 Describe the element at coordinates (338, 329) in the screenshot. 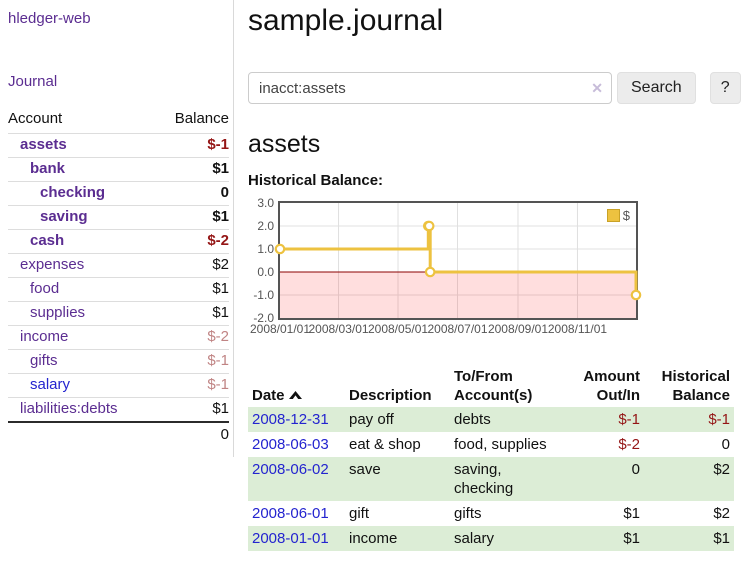

I see `x-axis-tick-label: 2008/03/01` at that location.